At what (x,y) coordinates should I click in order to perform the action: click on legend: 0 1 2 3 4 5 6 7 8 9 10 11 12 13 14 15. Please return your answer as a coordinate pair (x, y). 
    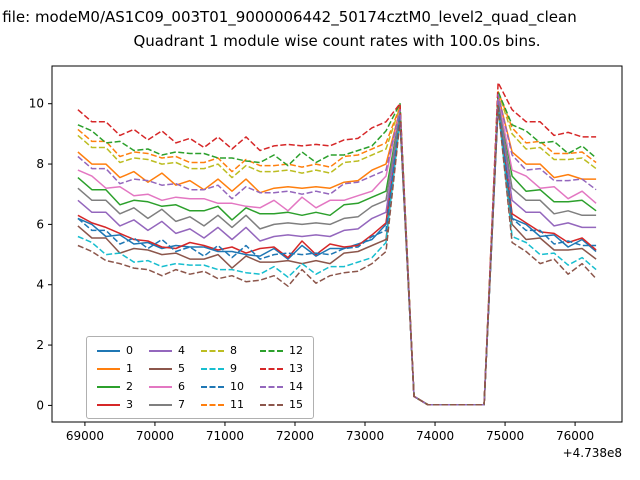
    Looking at the image, I should click on (200, 377).